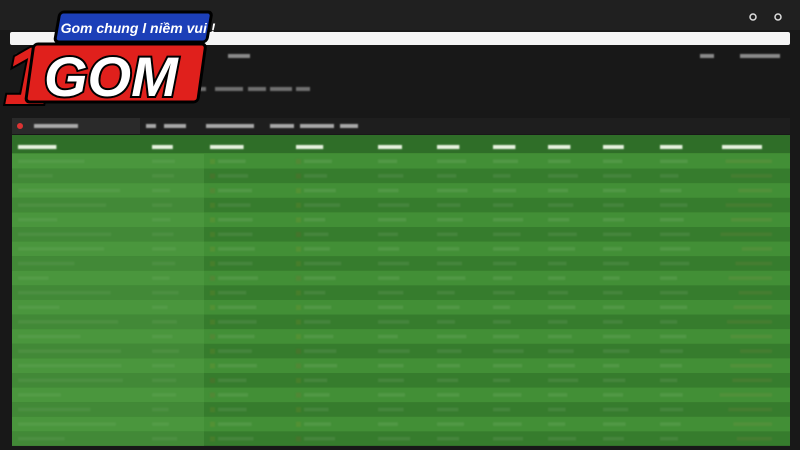 This screenshot has width=800, height=450. Describe the element at coordinates (401, 126) in the screenshot. I see `tab-row` at that location.